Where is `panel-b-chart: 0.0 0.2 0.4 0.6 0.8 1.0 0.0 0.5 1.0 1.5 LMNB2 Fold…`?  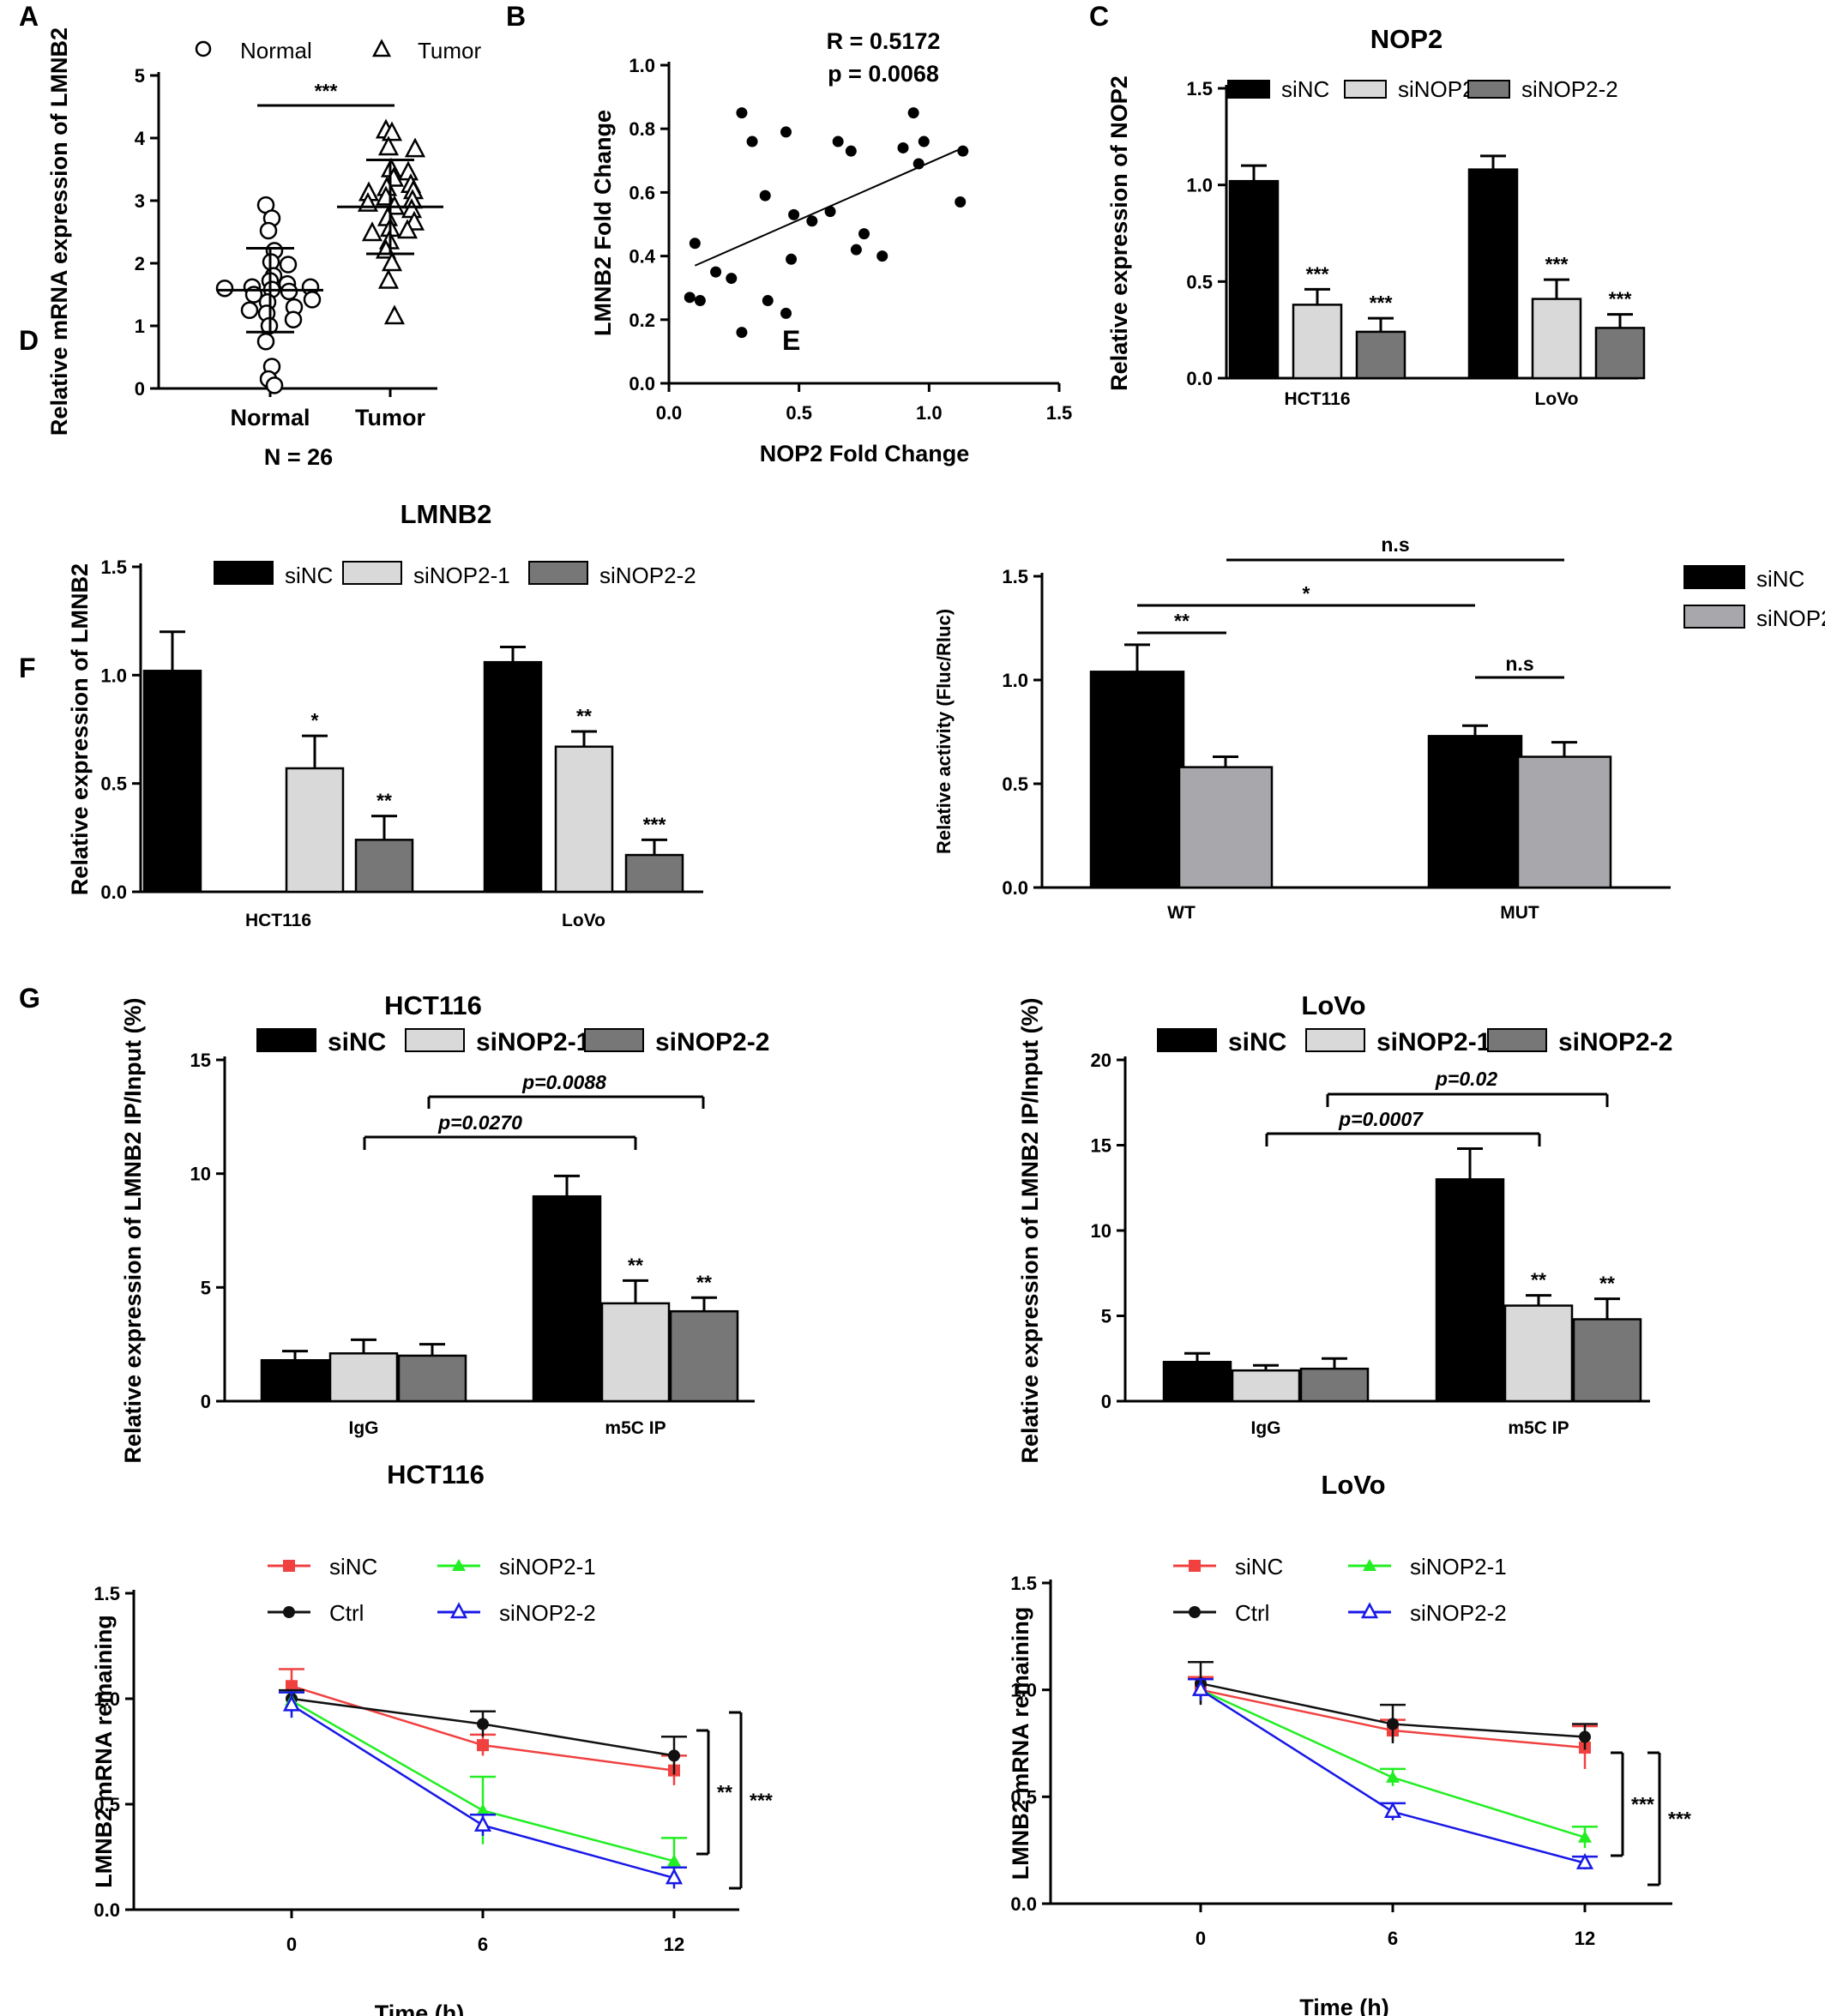
panel-b-chart: 0.0 0.2 0.4 0.6 0.8 1.0 0.0 0.5 1.0 1.5 LMNB2 Fold… is located at coordinates (831, 247).